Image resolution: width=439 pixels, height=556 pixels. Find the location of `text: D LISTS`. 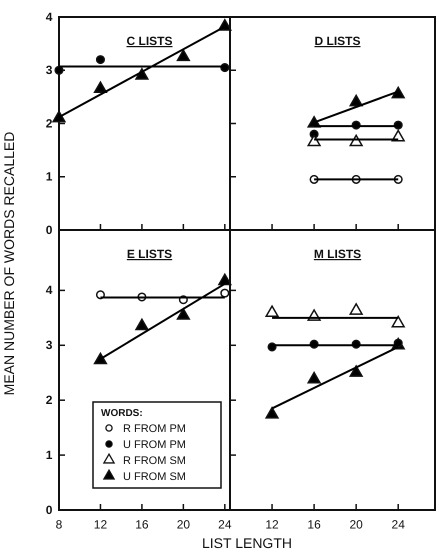

text: D LISTS is located at coordinates (337, 41).